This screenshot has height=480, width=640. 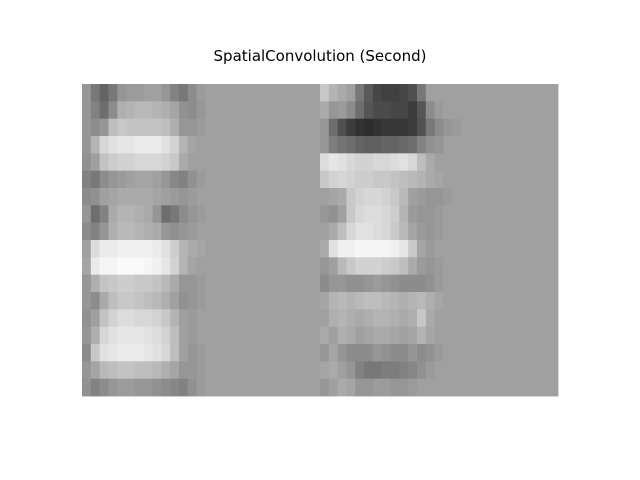 I want to click on heatmap-left-cell-r0-c19, so click(x=254, y=93).